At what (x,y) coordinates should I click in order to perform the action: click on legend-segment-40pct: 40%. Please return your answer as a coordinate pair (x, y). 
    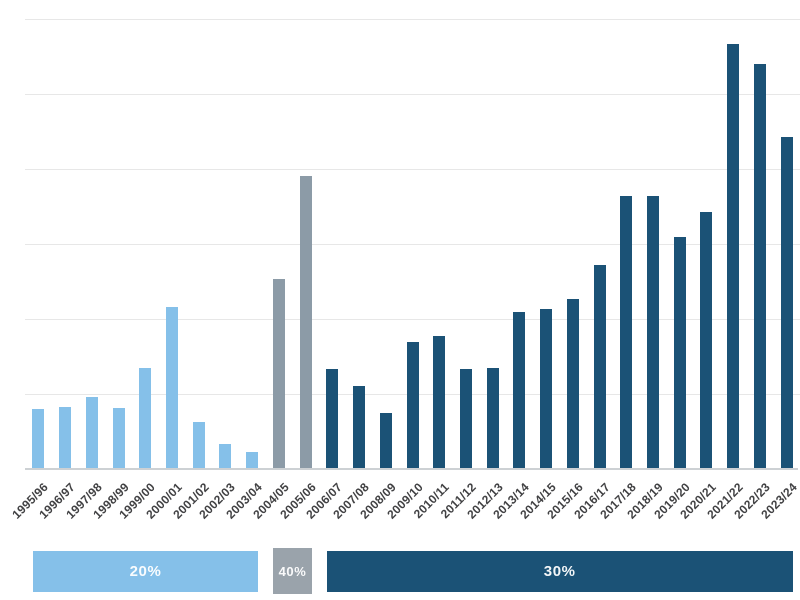
    Looking at the image, I should click on (292, 571).